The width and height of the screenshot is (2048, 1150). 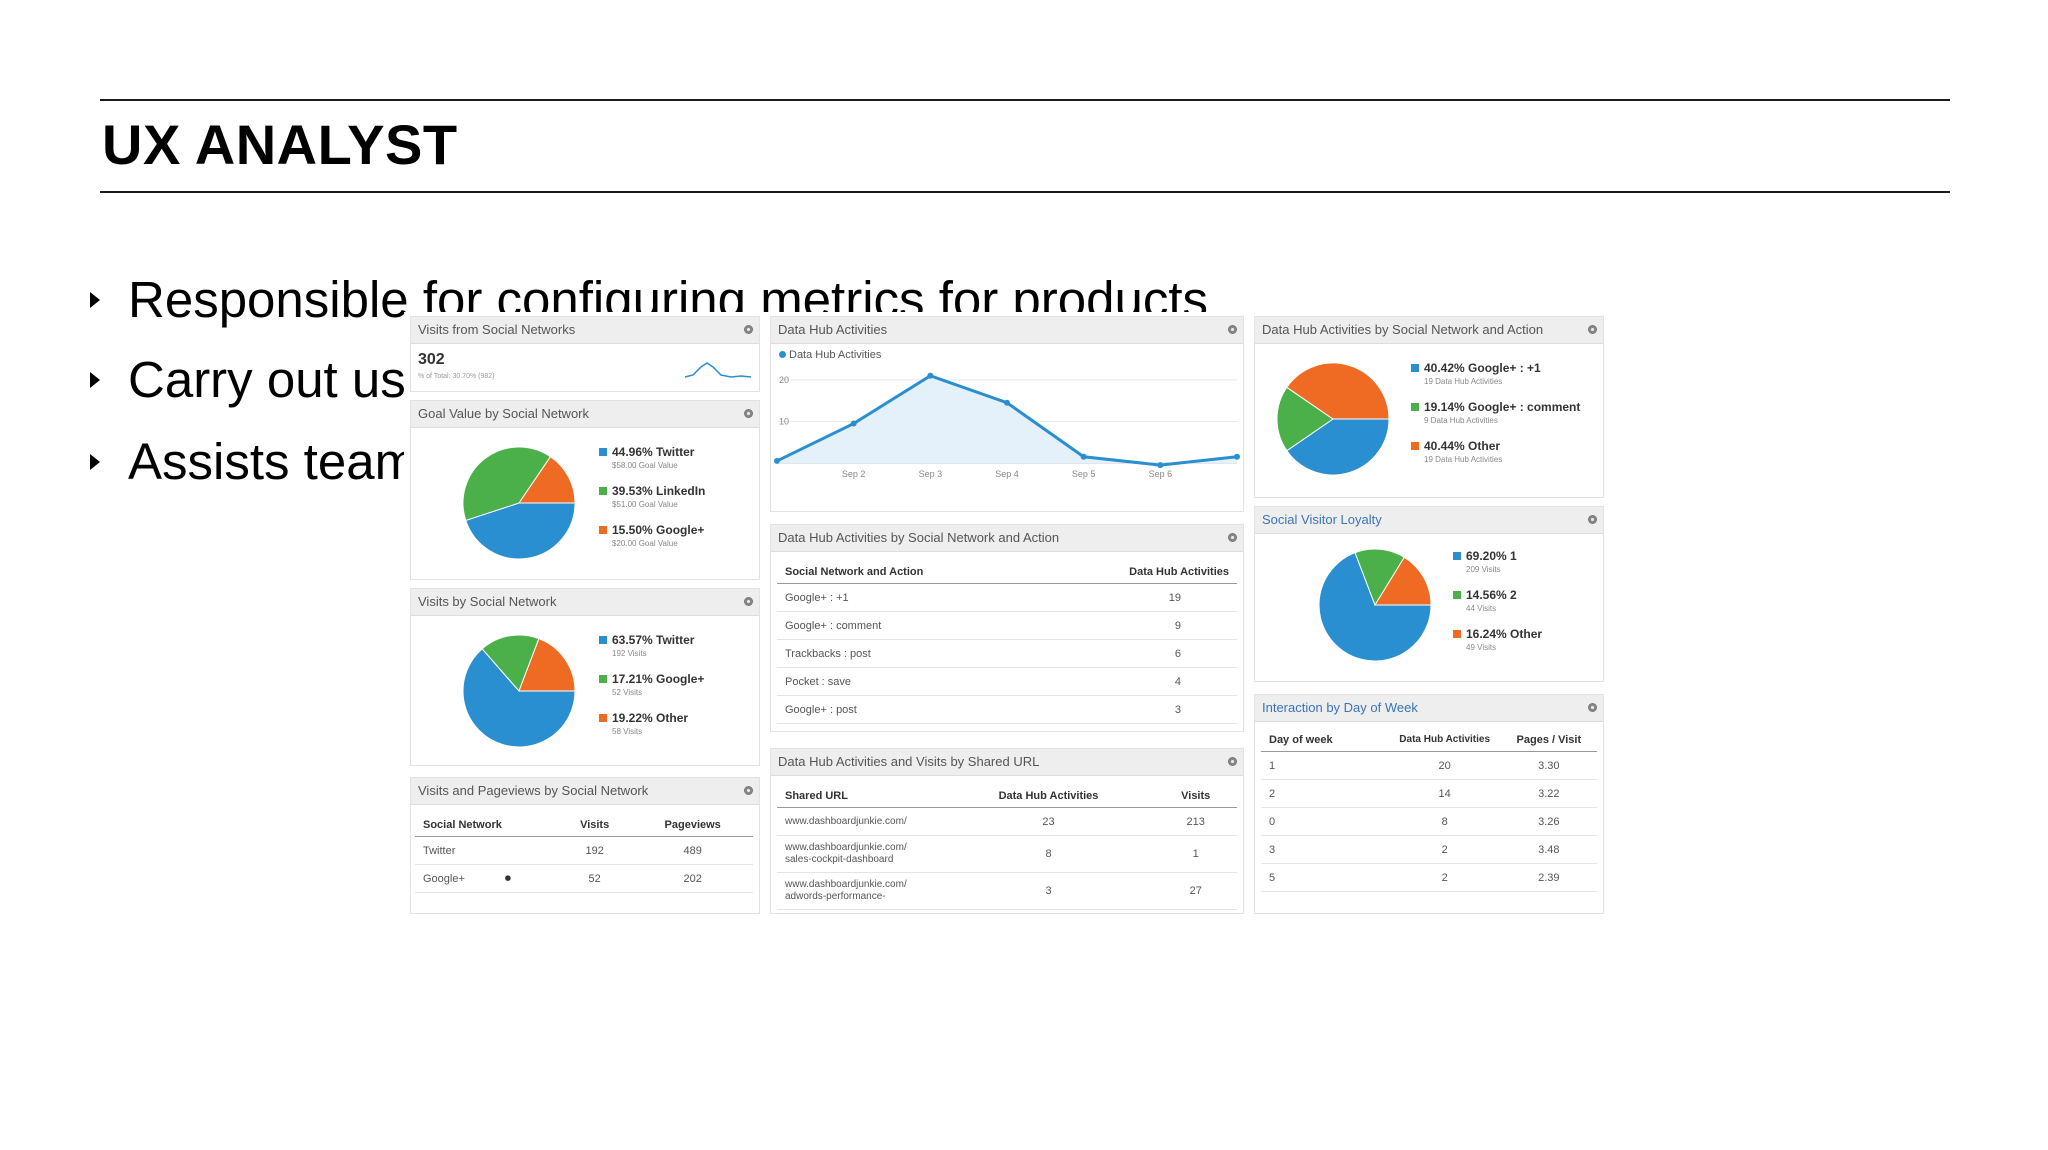 I want to click on legend-label: 44.96% Twitter, so click(x=653, y=452).